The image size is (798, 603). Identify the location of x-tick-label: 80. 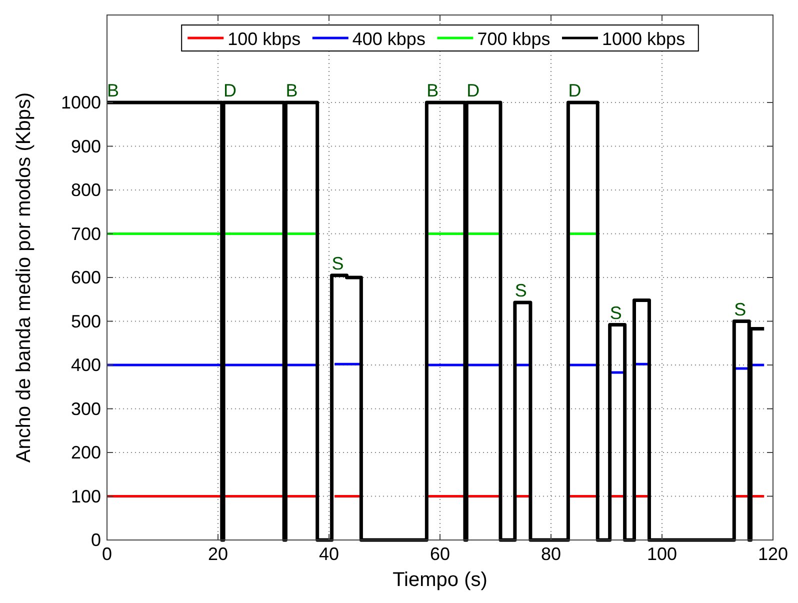
(551, 554).